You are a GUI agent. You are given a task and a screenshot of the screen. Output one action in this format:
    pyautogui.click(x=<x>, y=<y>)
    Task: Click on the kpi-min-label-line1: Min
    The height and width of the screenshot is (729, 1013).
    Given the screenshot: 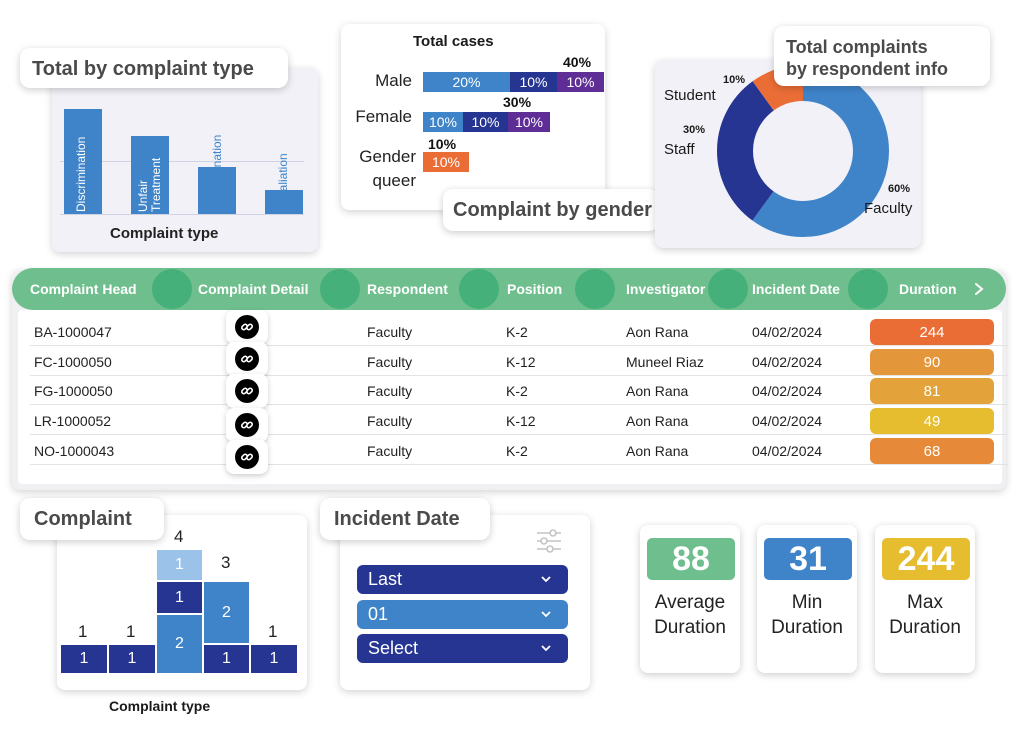 What is the action you would take?
    pyautogui.click(x=807, y=602)
    